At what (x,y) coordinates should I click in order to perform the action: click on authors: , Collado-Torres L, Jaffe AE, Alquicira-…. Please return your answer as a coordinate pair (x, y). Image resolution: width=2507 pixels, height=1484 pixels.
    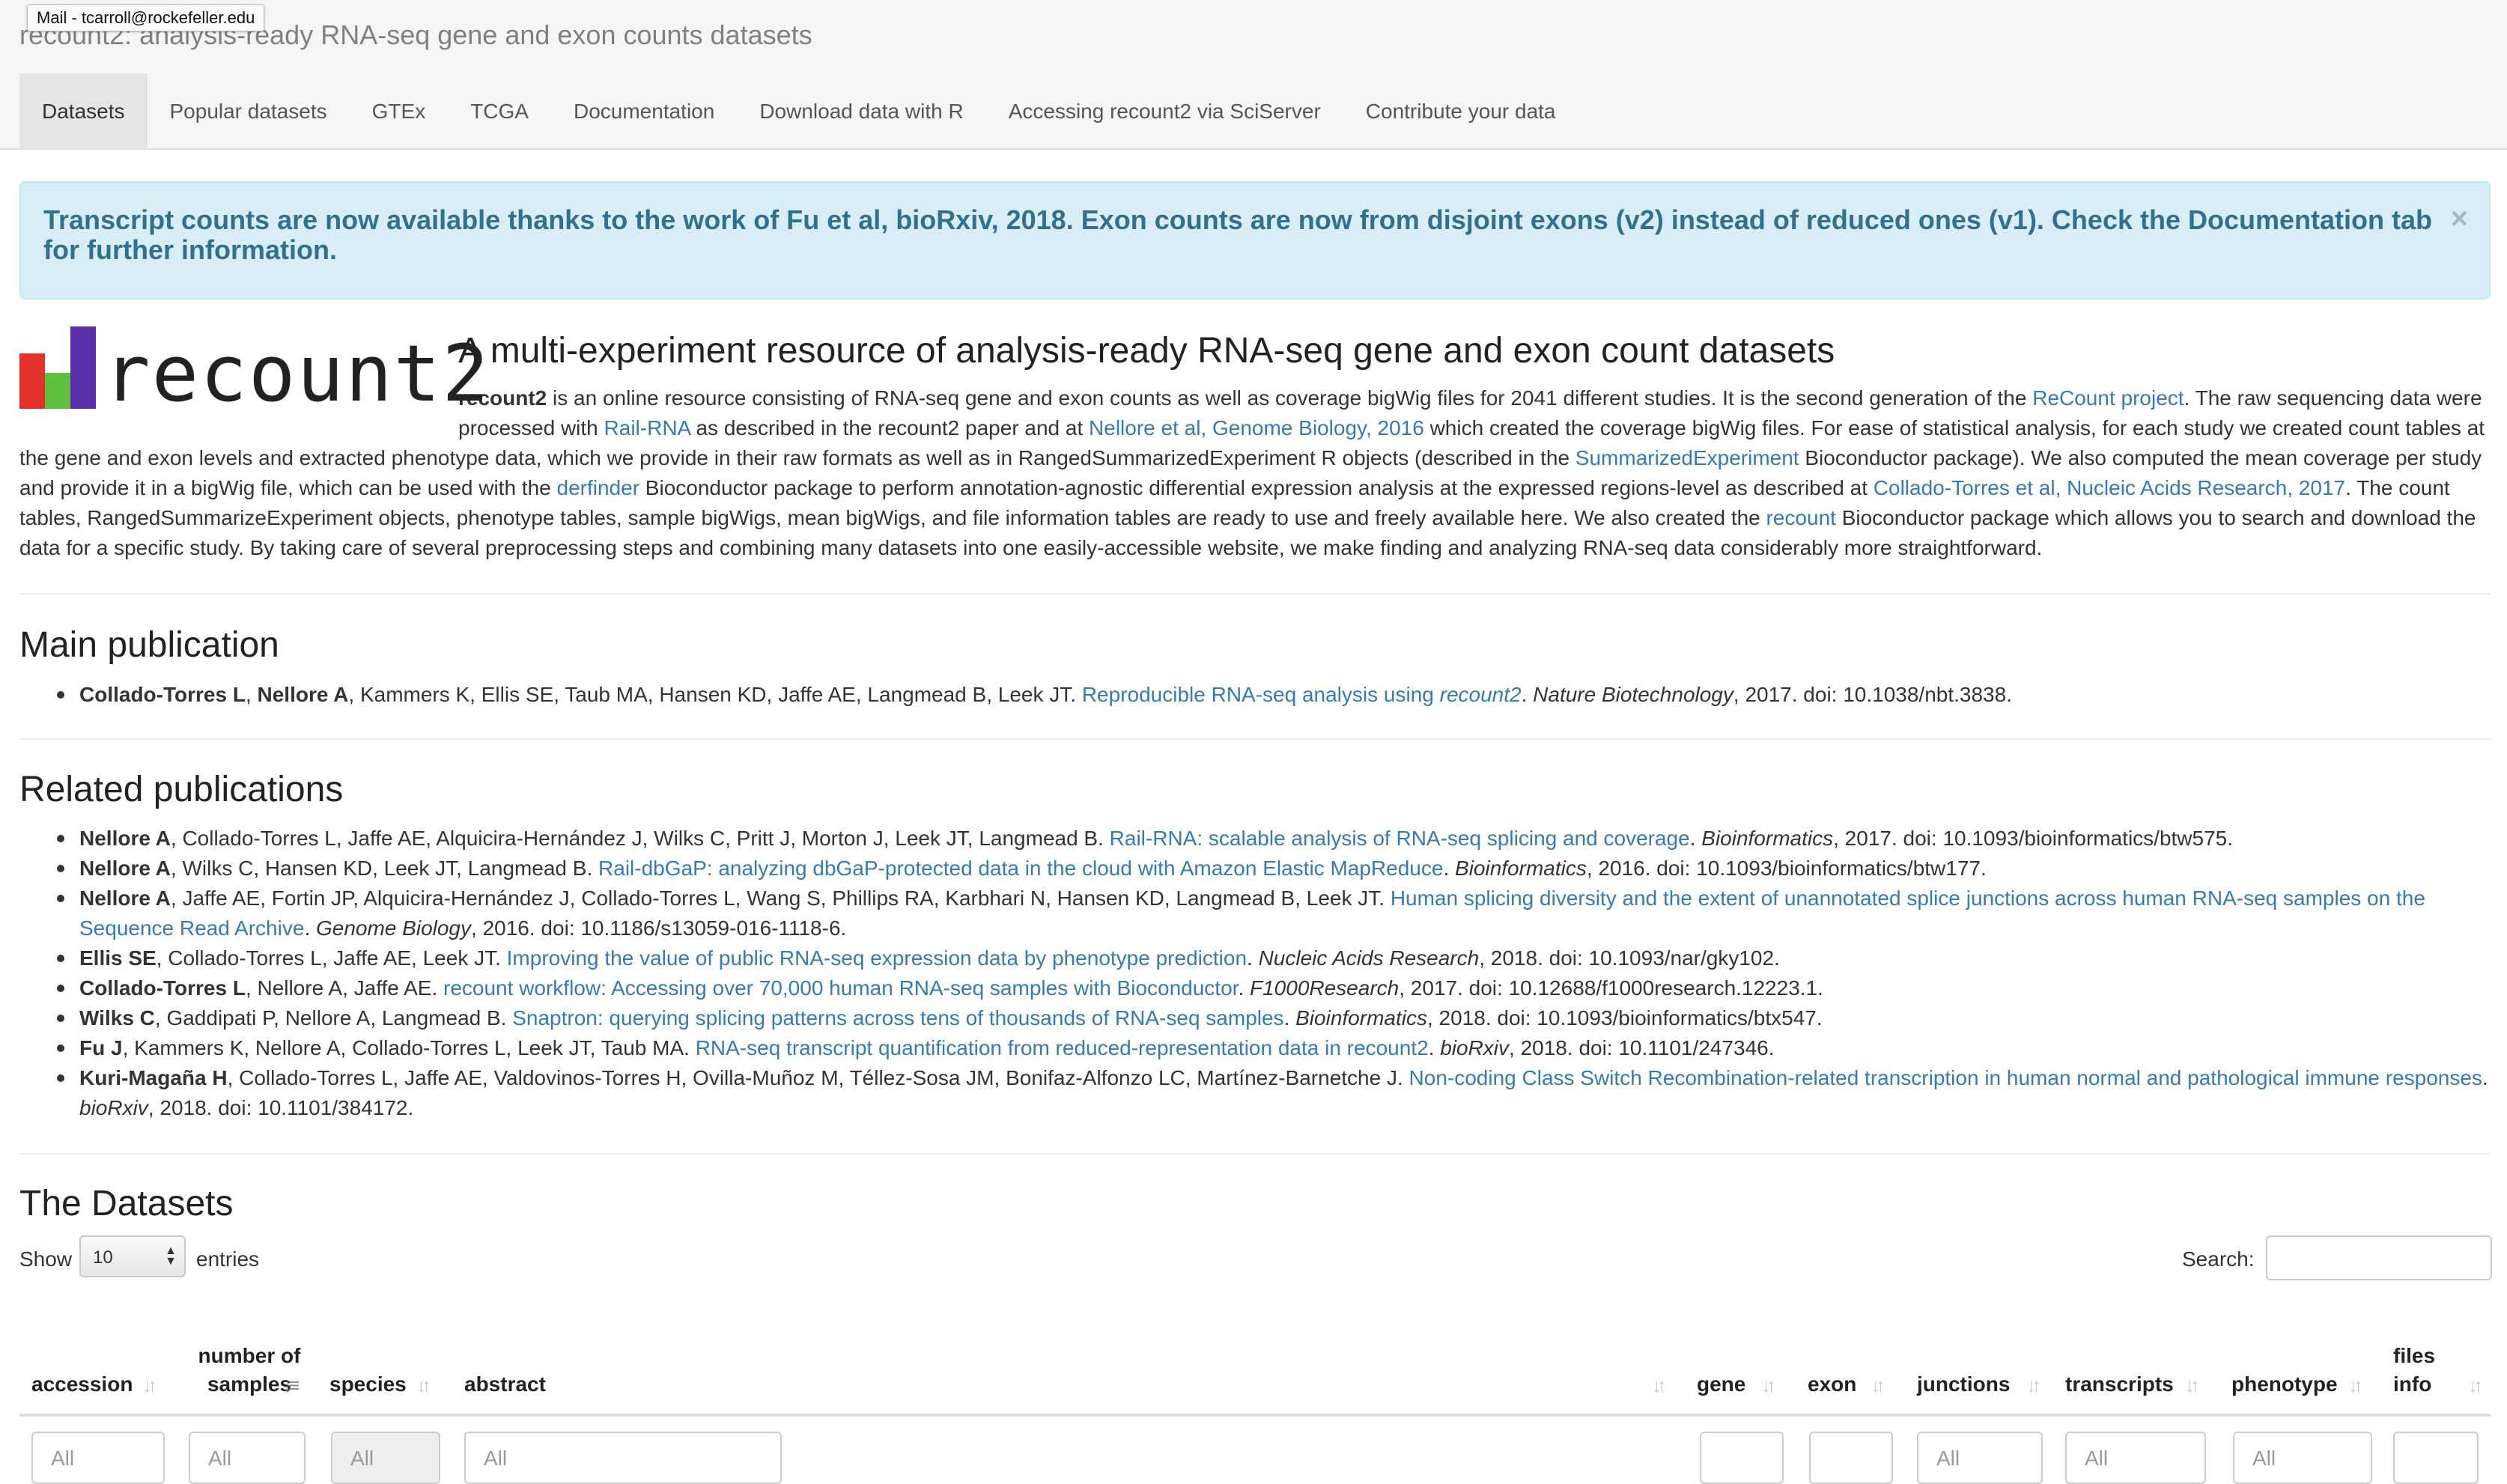
    Looking at the image, I should click on (640, 838).